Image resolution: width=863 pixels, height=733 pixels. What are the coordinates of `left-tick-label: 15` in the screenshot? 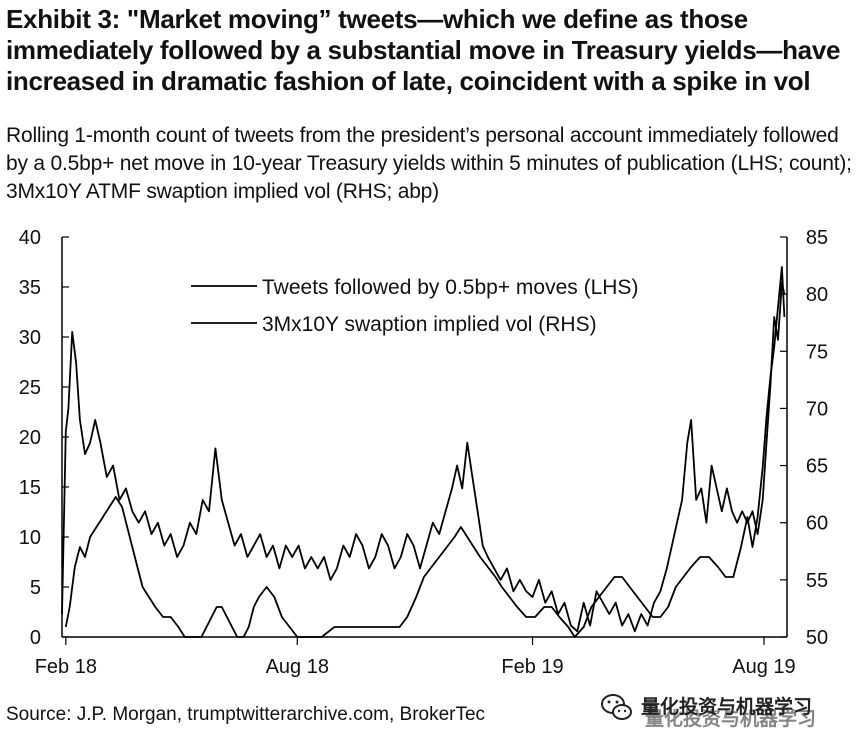 It's located at (30, 488).